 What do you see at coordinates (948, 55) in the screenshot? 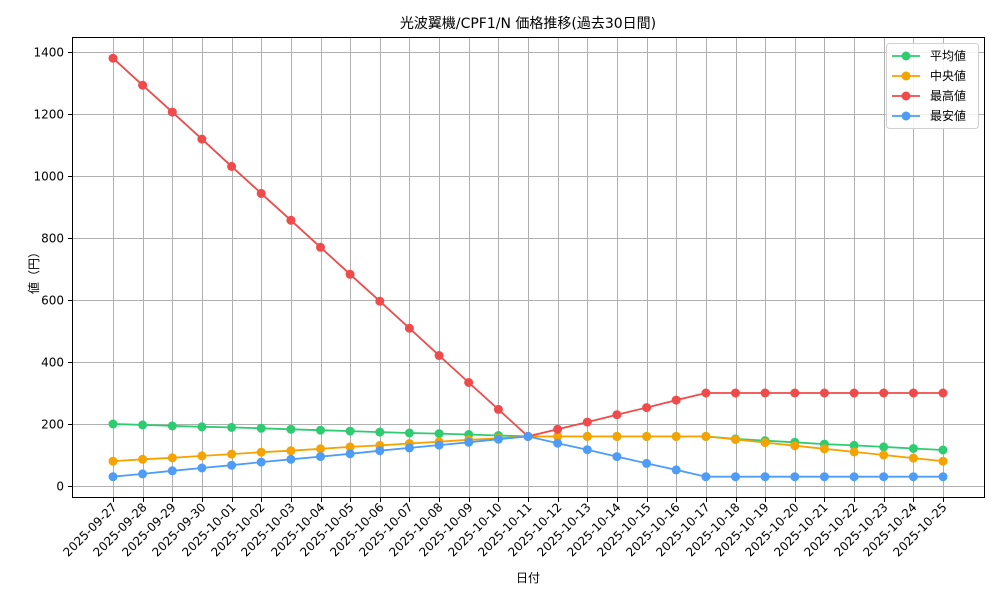
I see `legend-label: 平均値` at bounding box center [948, 55].